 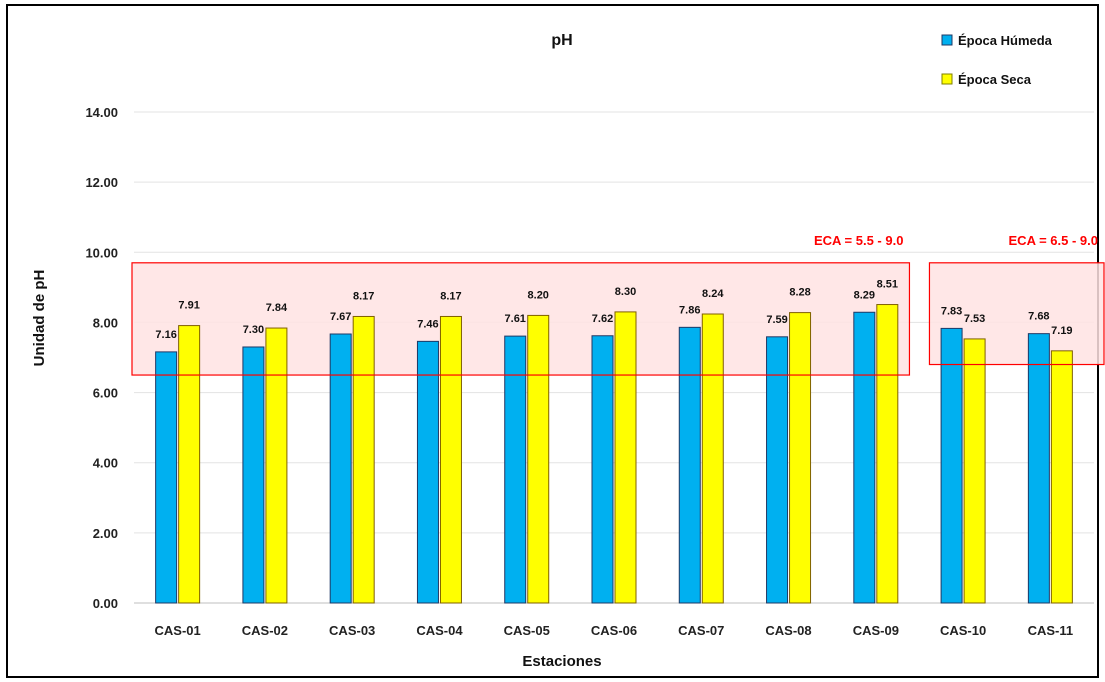 I want to click on x-tick-label: CAS-08, so click(x=788, y=630).